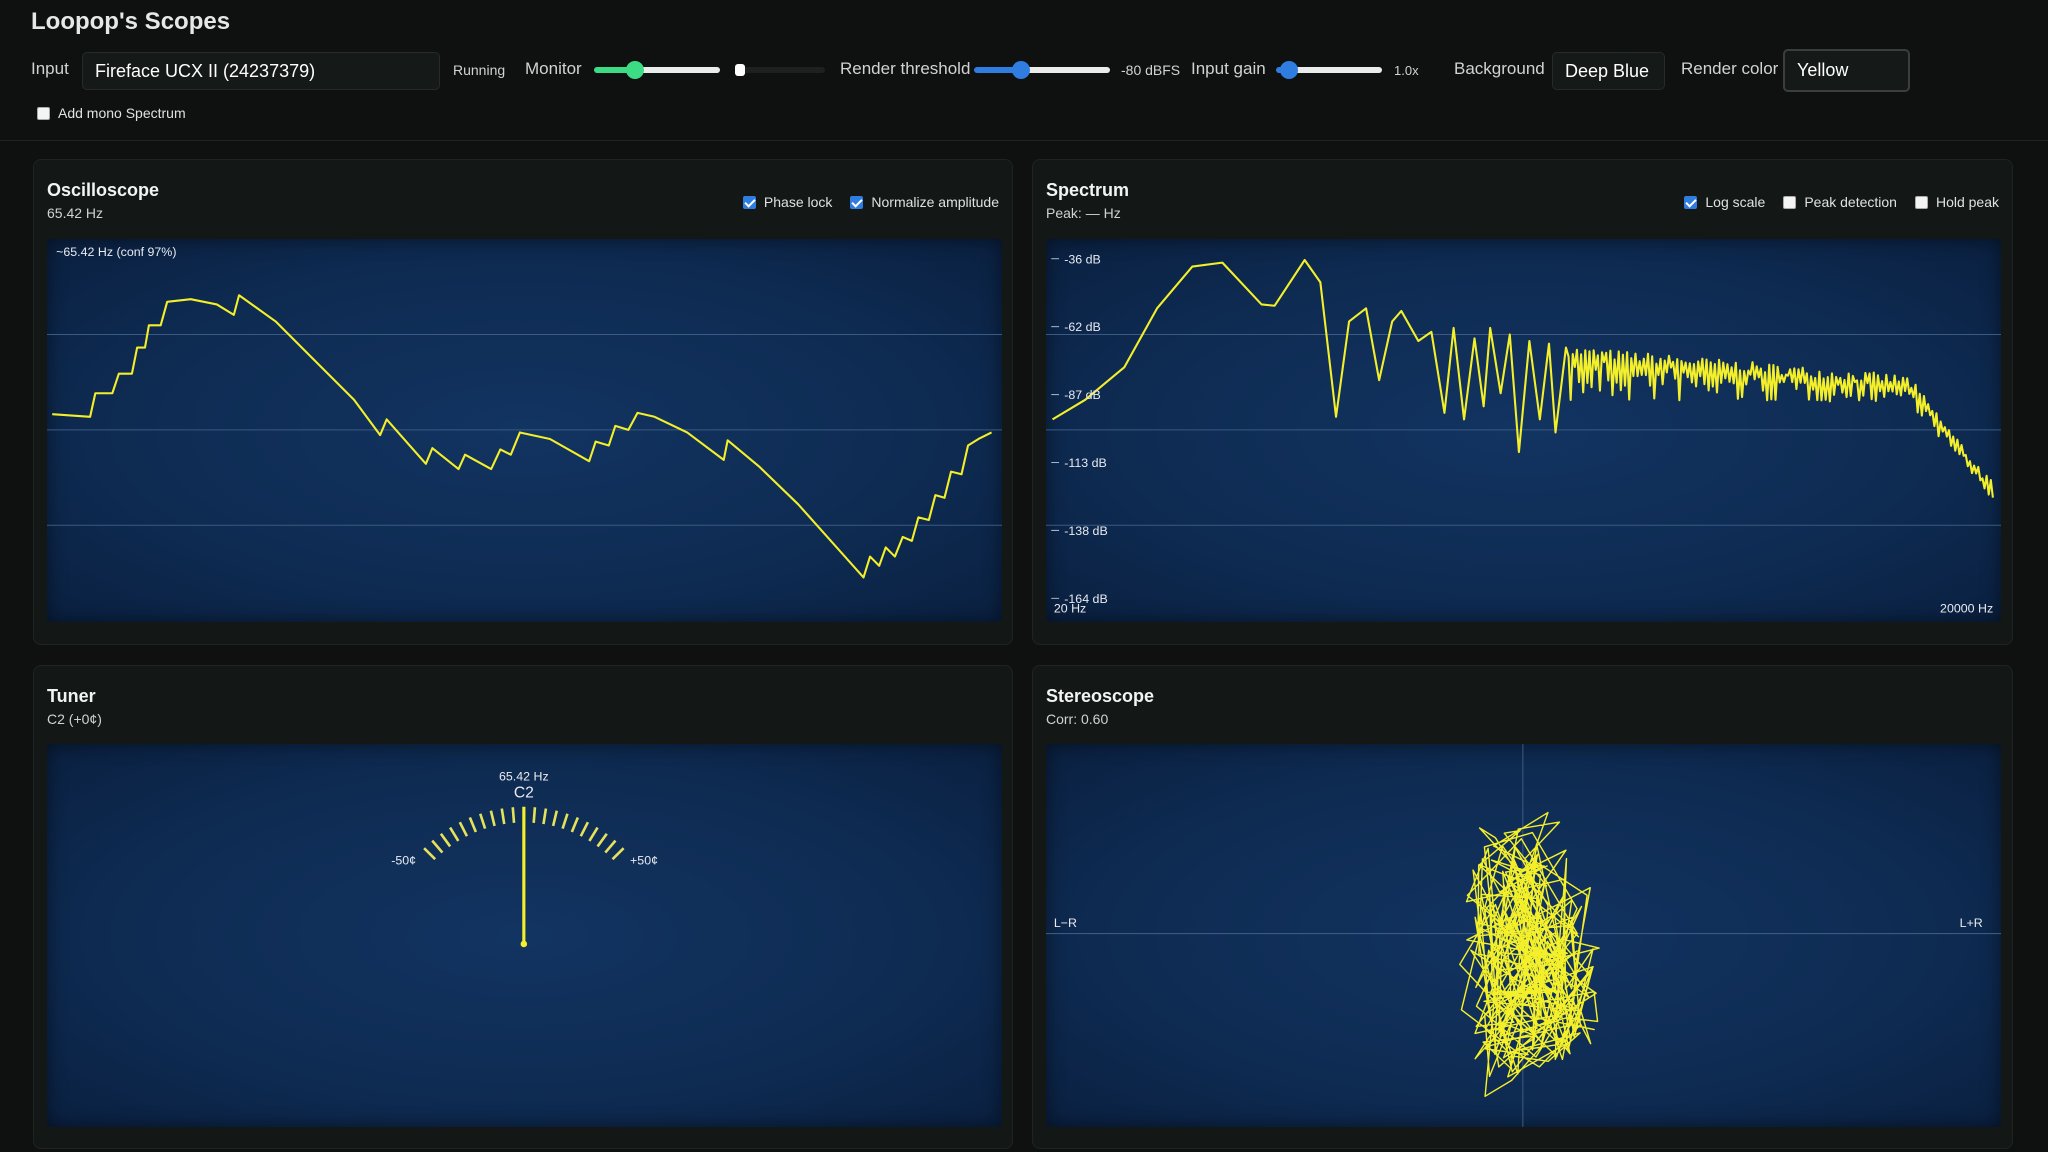 The height and width of the screenshot is (1152, 2048). Describe the element at coordinates (1085, 463) in the screenshot. I see `level-label: -113 dB` at that location.